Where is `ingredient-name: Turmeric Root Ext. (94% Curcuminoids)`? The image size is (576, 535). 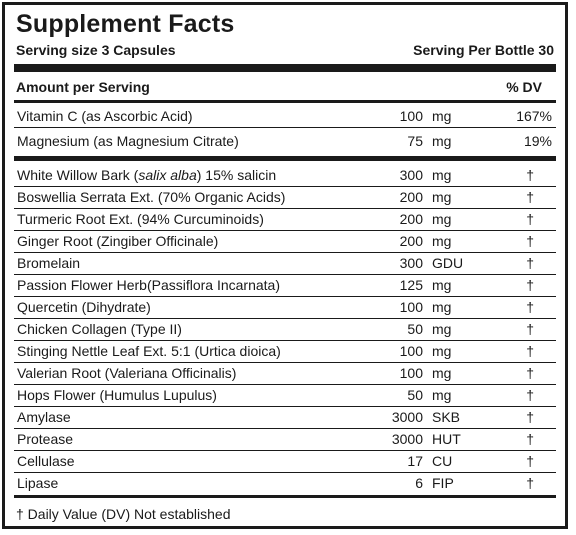
ingredient-name: Turmeric Root Ext. (94% Curcuminoids) is located at coordinates (140, 219).